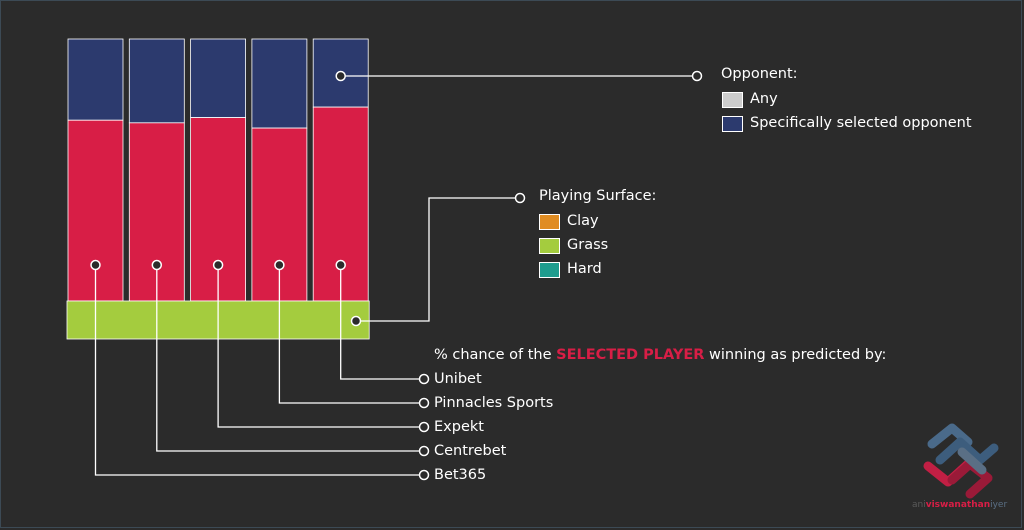 The width and height of the screenshot is (1024, 530). What do you see at coordinates (583, 221) in the screenshot?
I see `legend-label-clay: Clay` at bounding box center [583, 221].